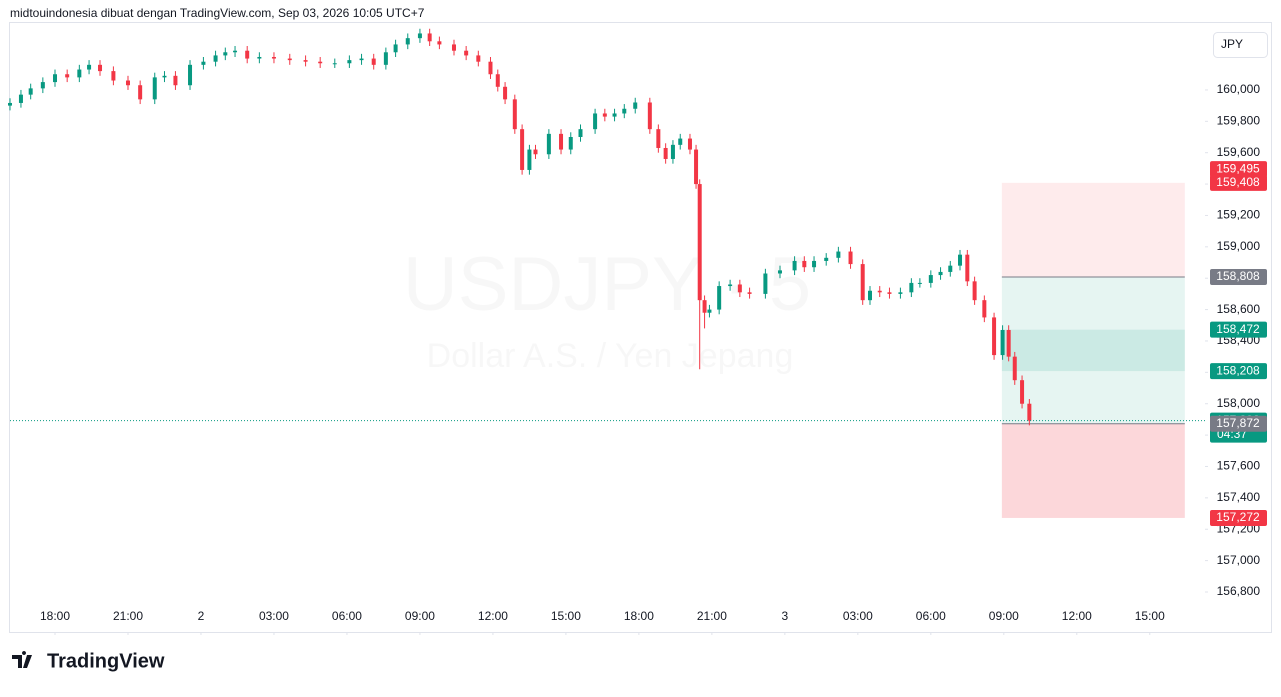  I want to click on x-tick-label: 3, so click(785, 616).